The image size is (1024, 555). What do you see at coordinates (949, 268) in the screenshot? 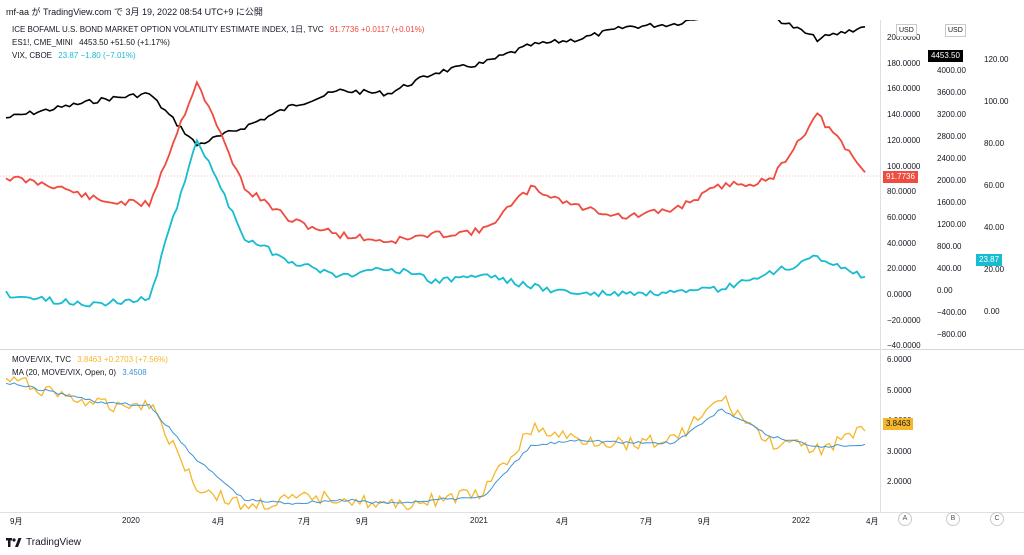
I see `es-scale-tick: 400.00` at bounding box center [949, 268].